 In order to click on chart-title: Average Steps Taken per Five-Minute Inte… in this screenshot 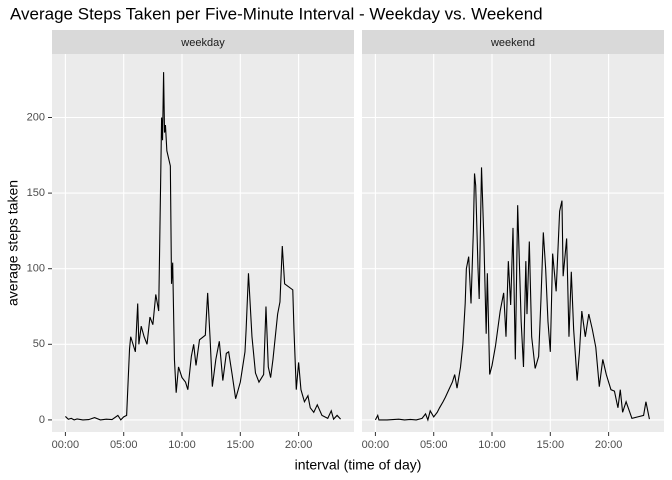, I will do `click(276, 13)`.